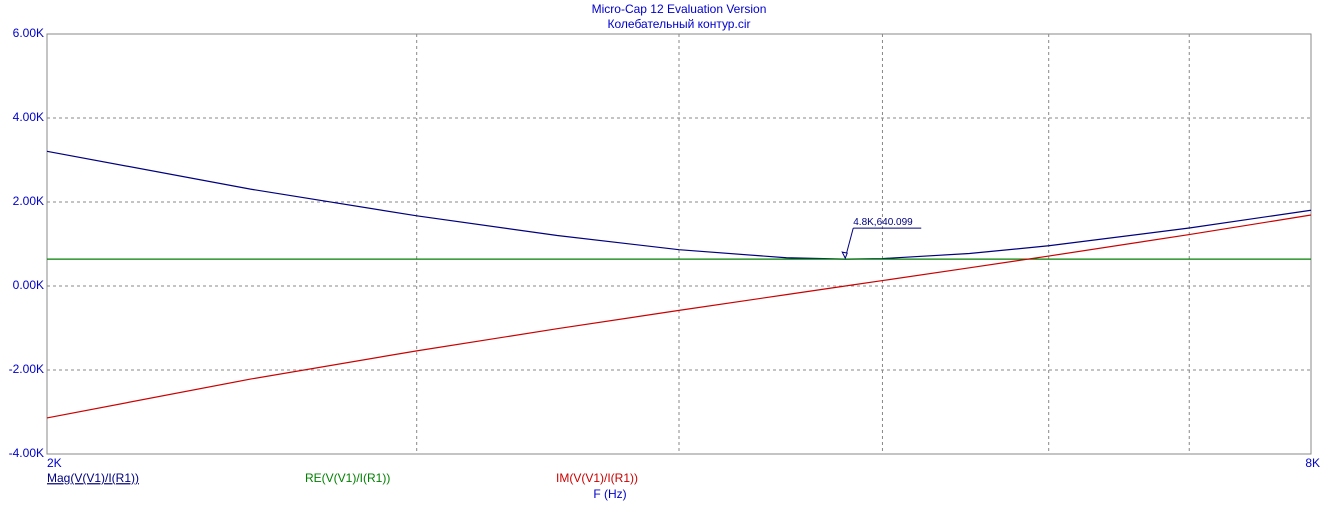 Image resolution: width=1342 pixels, height=508 pixels. What do you see at coordinates (679, 24) in the screenshot?
I see `chart-subtitle: Колебательный контур.cir` at bounding box center [679, 24].